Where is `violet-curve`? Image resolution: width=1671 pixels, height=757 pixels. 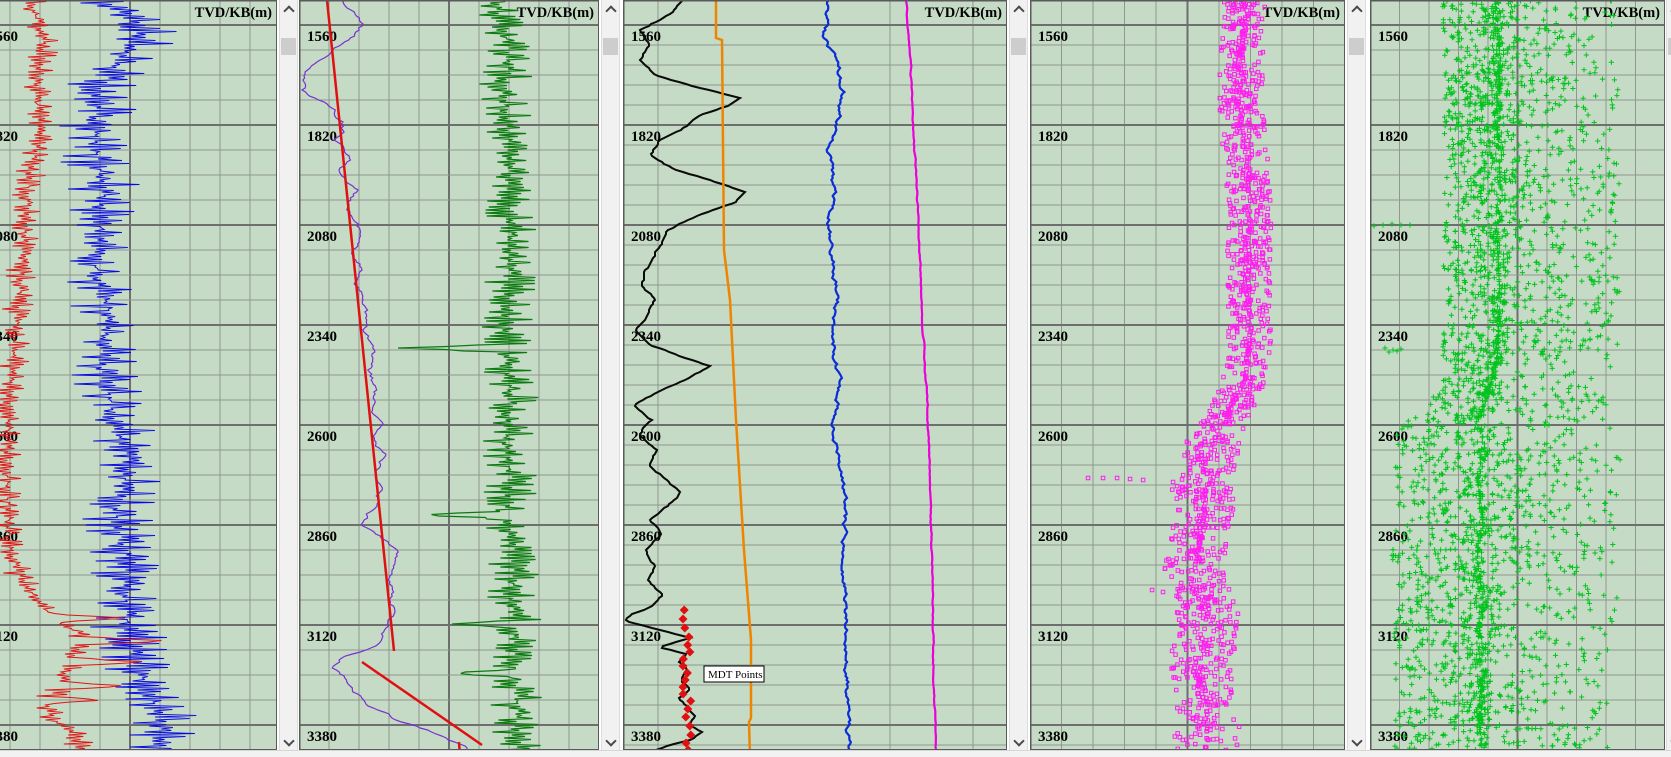
violet-curve is located at coordinates (387, 378).